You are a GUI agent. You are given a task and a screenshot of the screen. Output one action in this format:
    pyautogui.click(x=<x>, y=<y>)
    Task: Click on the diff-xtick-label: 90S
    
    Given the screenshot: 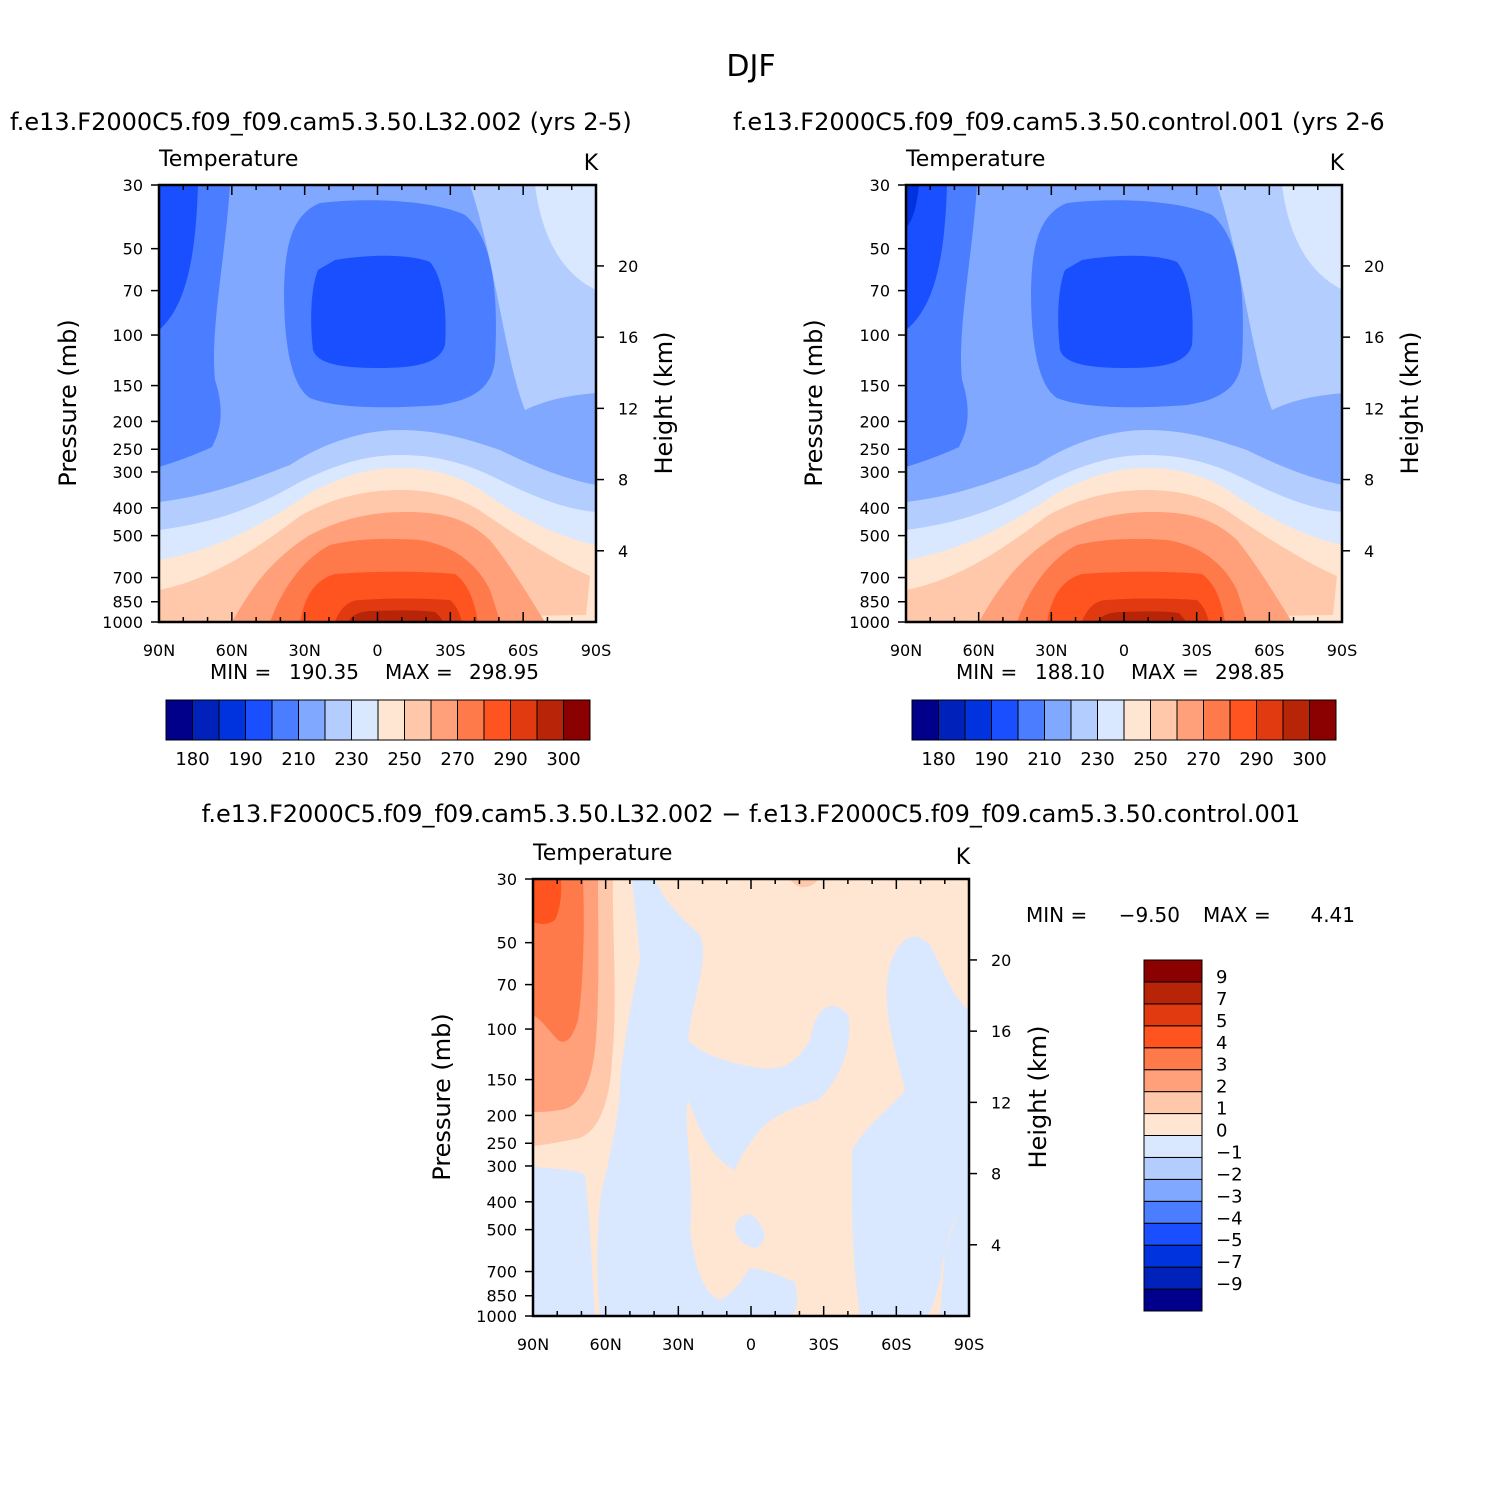 What is the action you would take?
    pyautogui.click(x=969, y=1344)
    